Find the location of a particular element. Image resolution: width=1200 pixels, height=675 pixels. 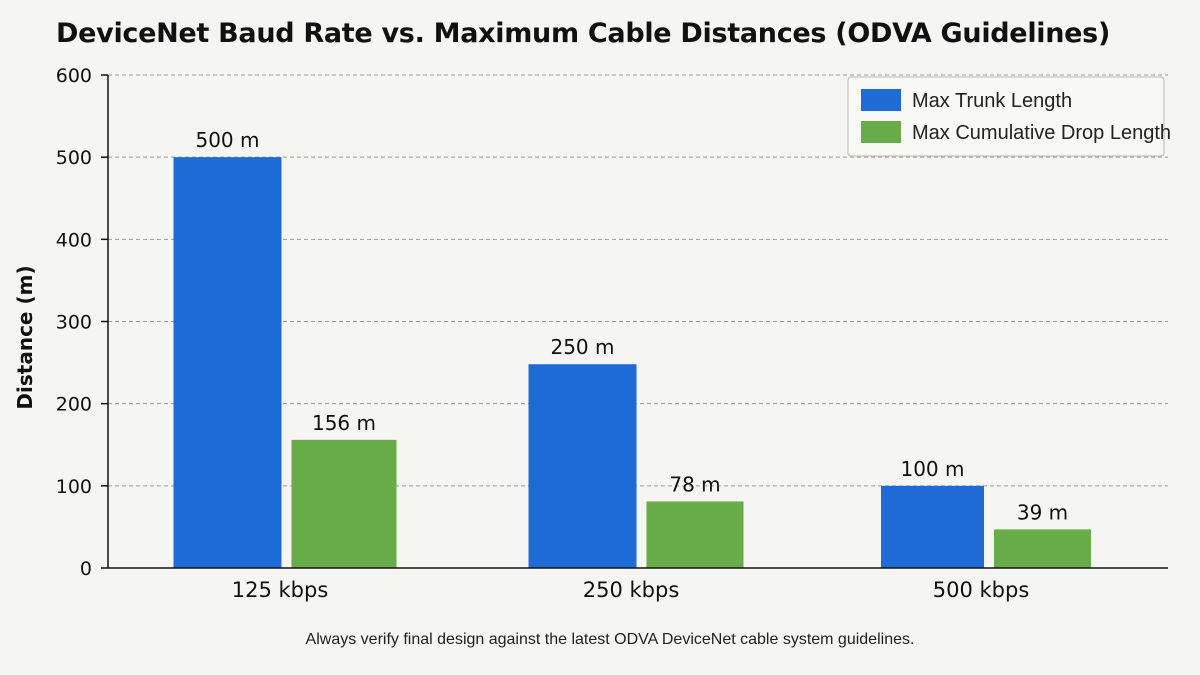

x-category-label: 500 kbps is located at coordinates (981, 590).